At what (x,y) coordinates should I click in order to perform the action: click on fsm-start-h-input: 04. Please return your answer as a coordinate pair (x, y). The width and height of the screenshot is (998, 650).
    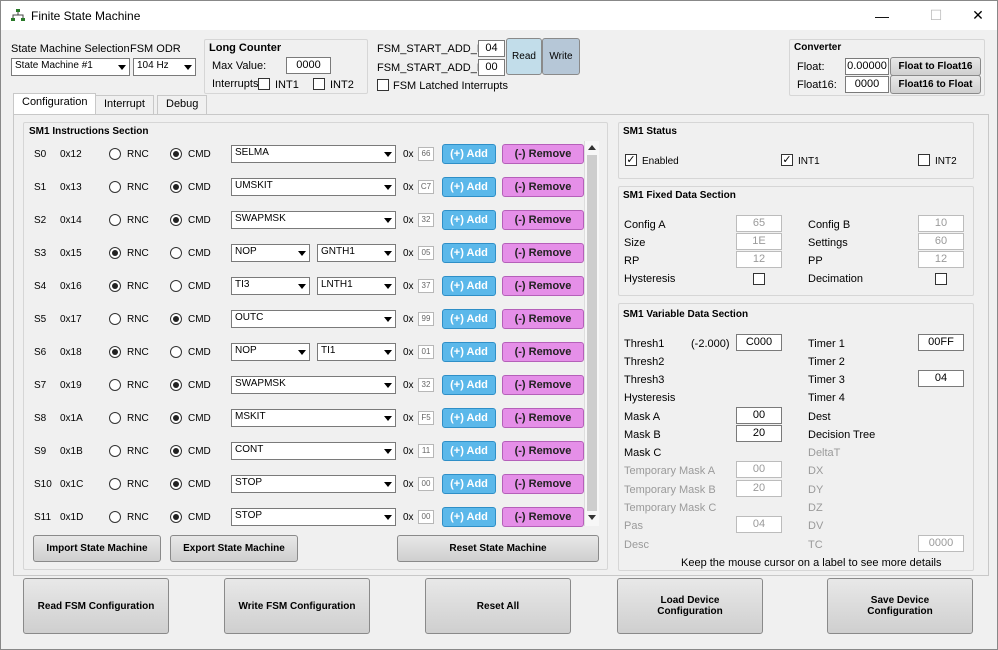
    Looking at the image, I should click on (491, 48).